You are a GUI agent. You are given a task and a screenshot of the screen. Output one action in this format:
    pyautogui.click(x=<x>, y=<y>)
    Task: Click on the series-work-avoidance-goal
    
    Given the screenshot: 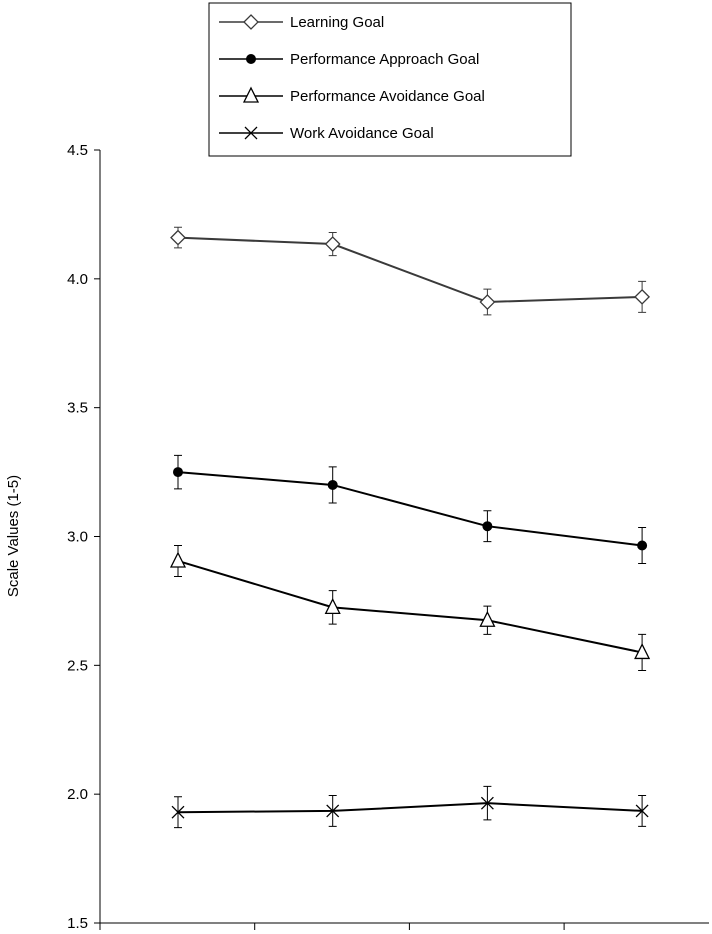 What is the action you would take?
    pyautogui.click(x=410, y=807)
    